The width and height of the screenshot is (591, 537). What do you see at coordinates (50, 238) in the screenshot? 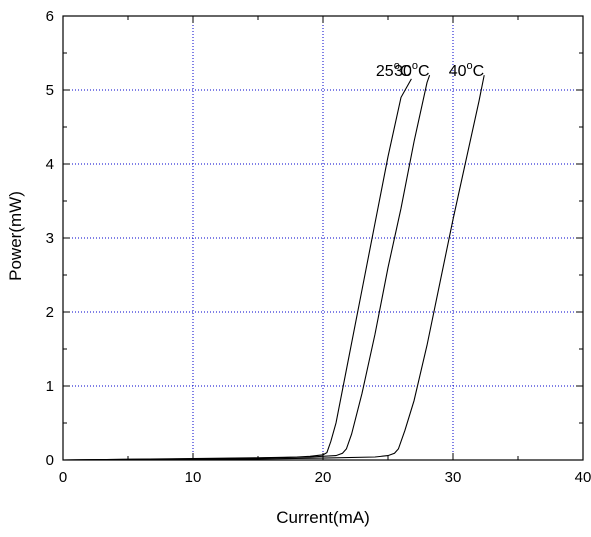
I see `y-tick-label: 3` at bounding box center [50, 238].